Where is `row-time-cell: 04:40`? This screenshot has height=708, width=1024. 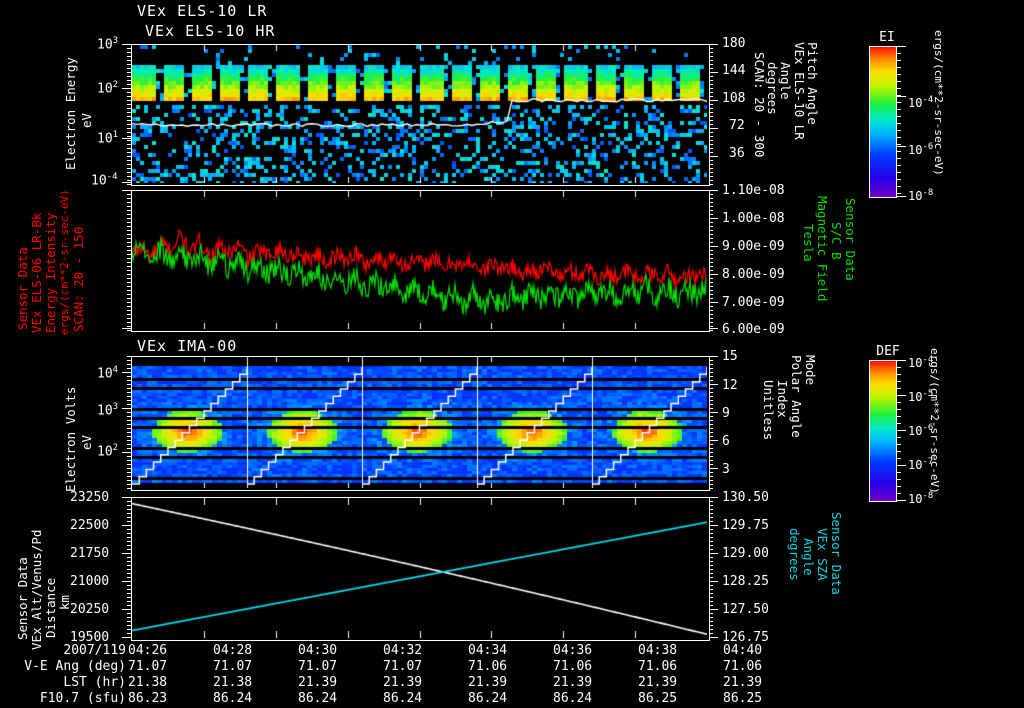
row-time-cell: 04:40 is located at coordinates (743, 650).